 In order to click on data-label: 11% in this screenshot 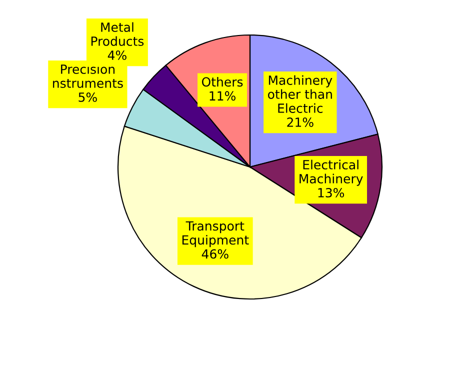, I will do `click(223, 96)`.